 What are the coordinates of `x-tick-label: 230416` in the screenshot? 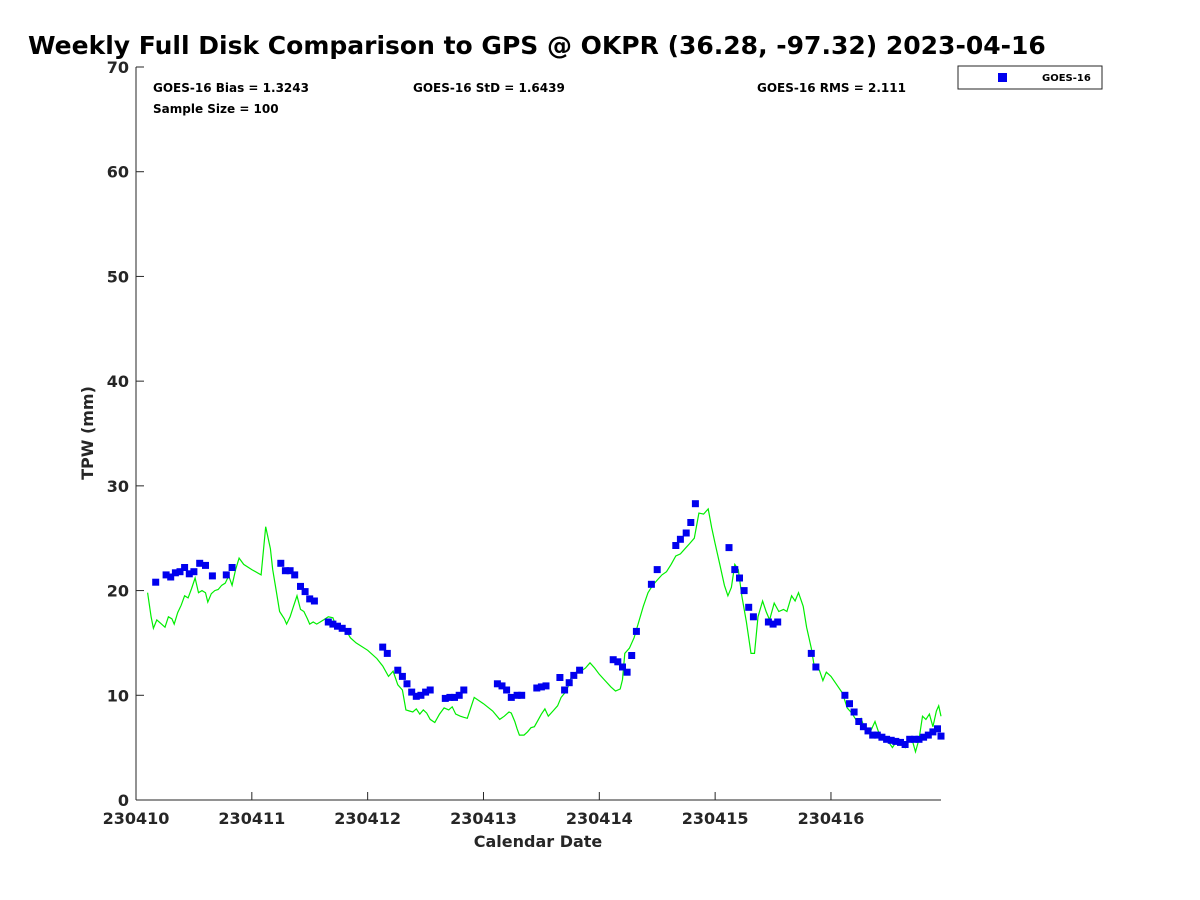 It's located at (831, 818).